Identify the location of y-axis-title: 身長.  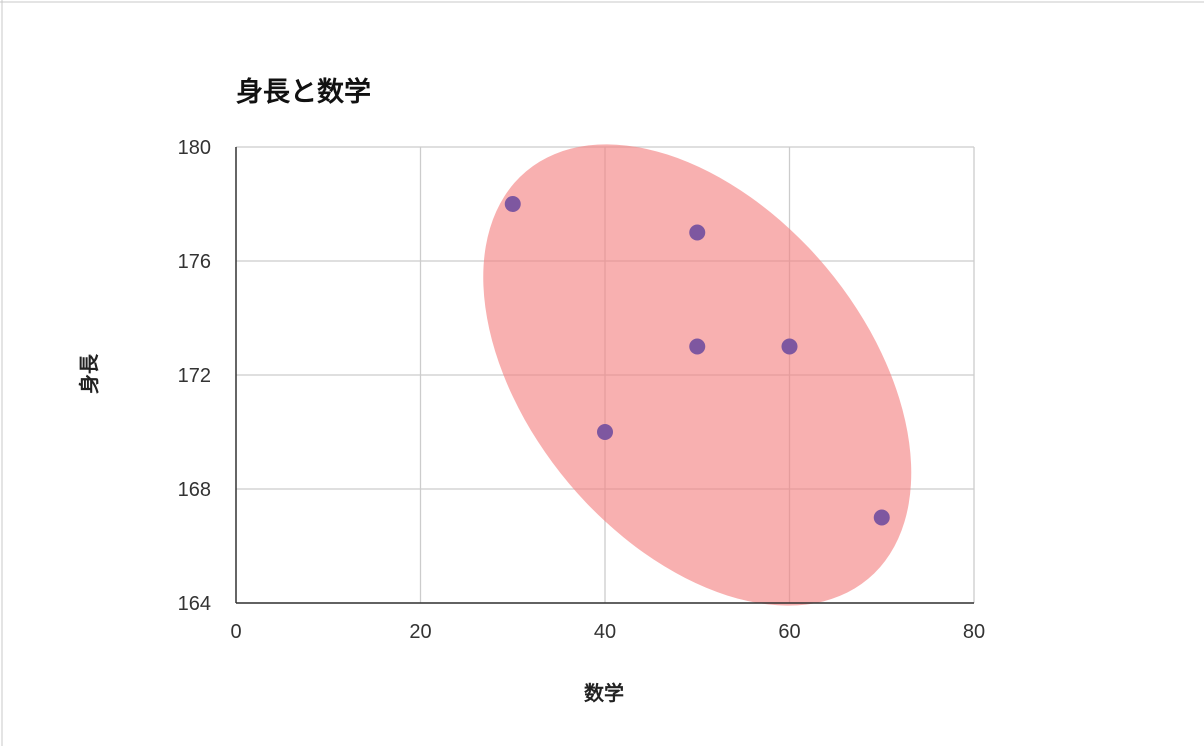
(89, 373).